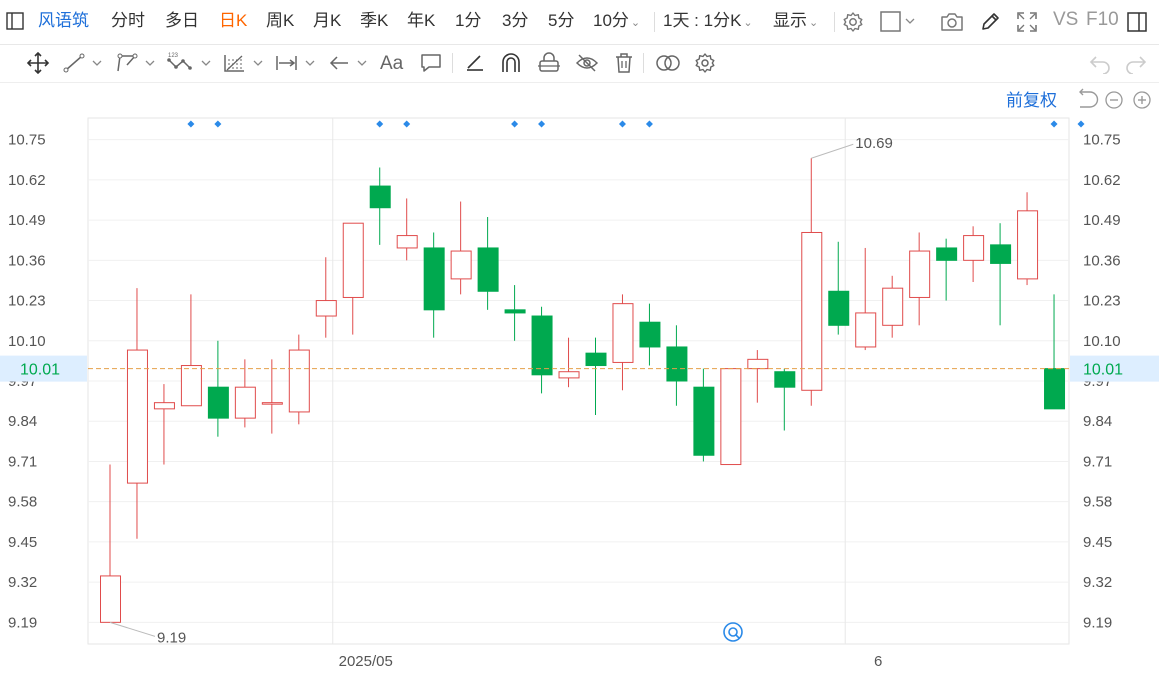 Image resolution: width=1159 pixels, height=690 pixels. I want to click on pen-tool-icon, so click(475, 63).